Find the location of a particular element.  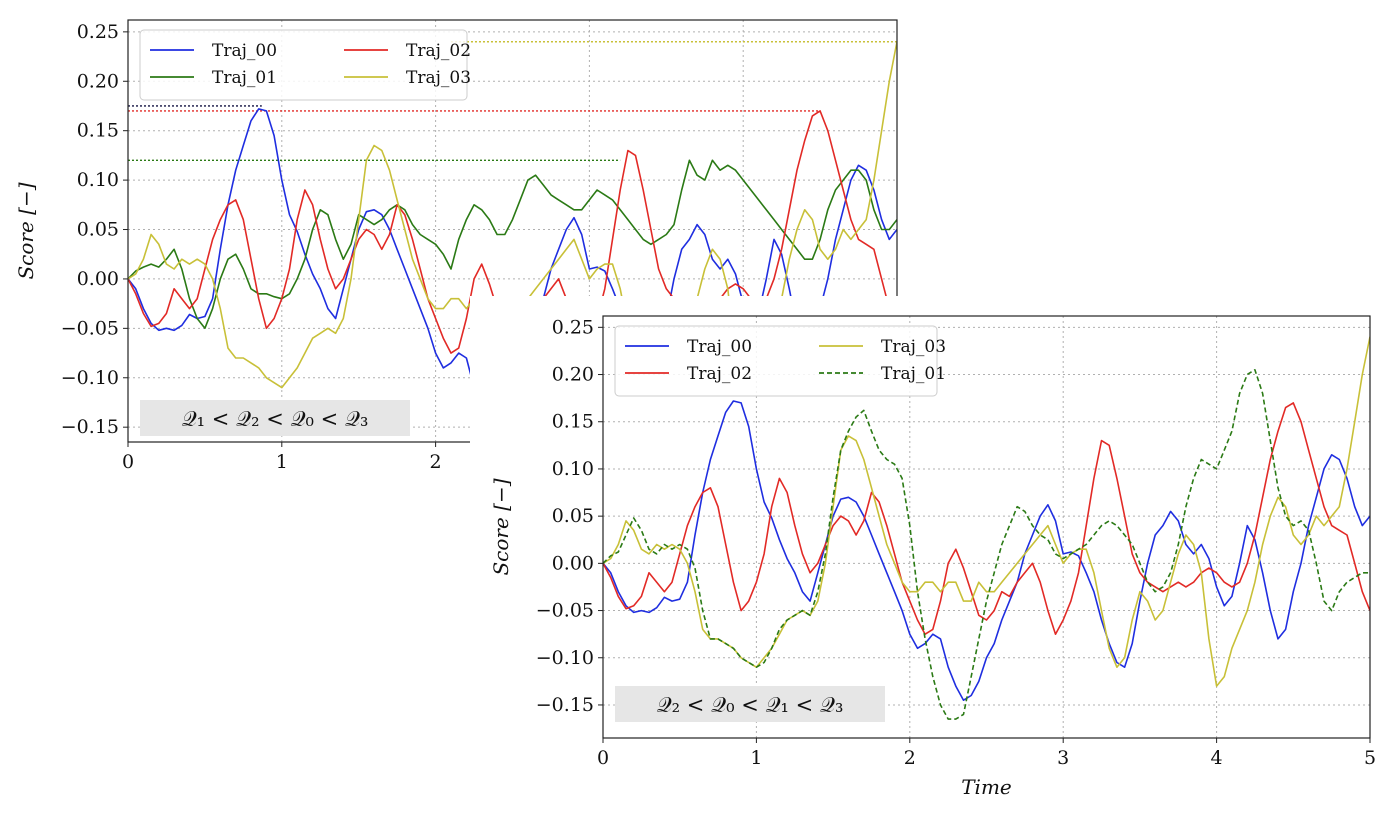

ranking-annotation: 𝒬₁ < 𝒬₂ < 𝒬₀ < 𝒬₃ is located at coordinates (275, 418).